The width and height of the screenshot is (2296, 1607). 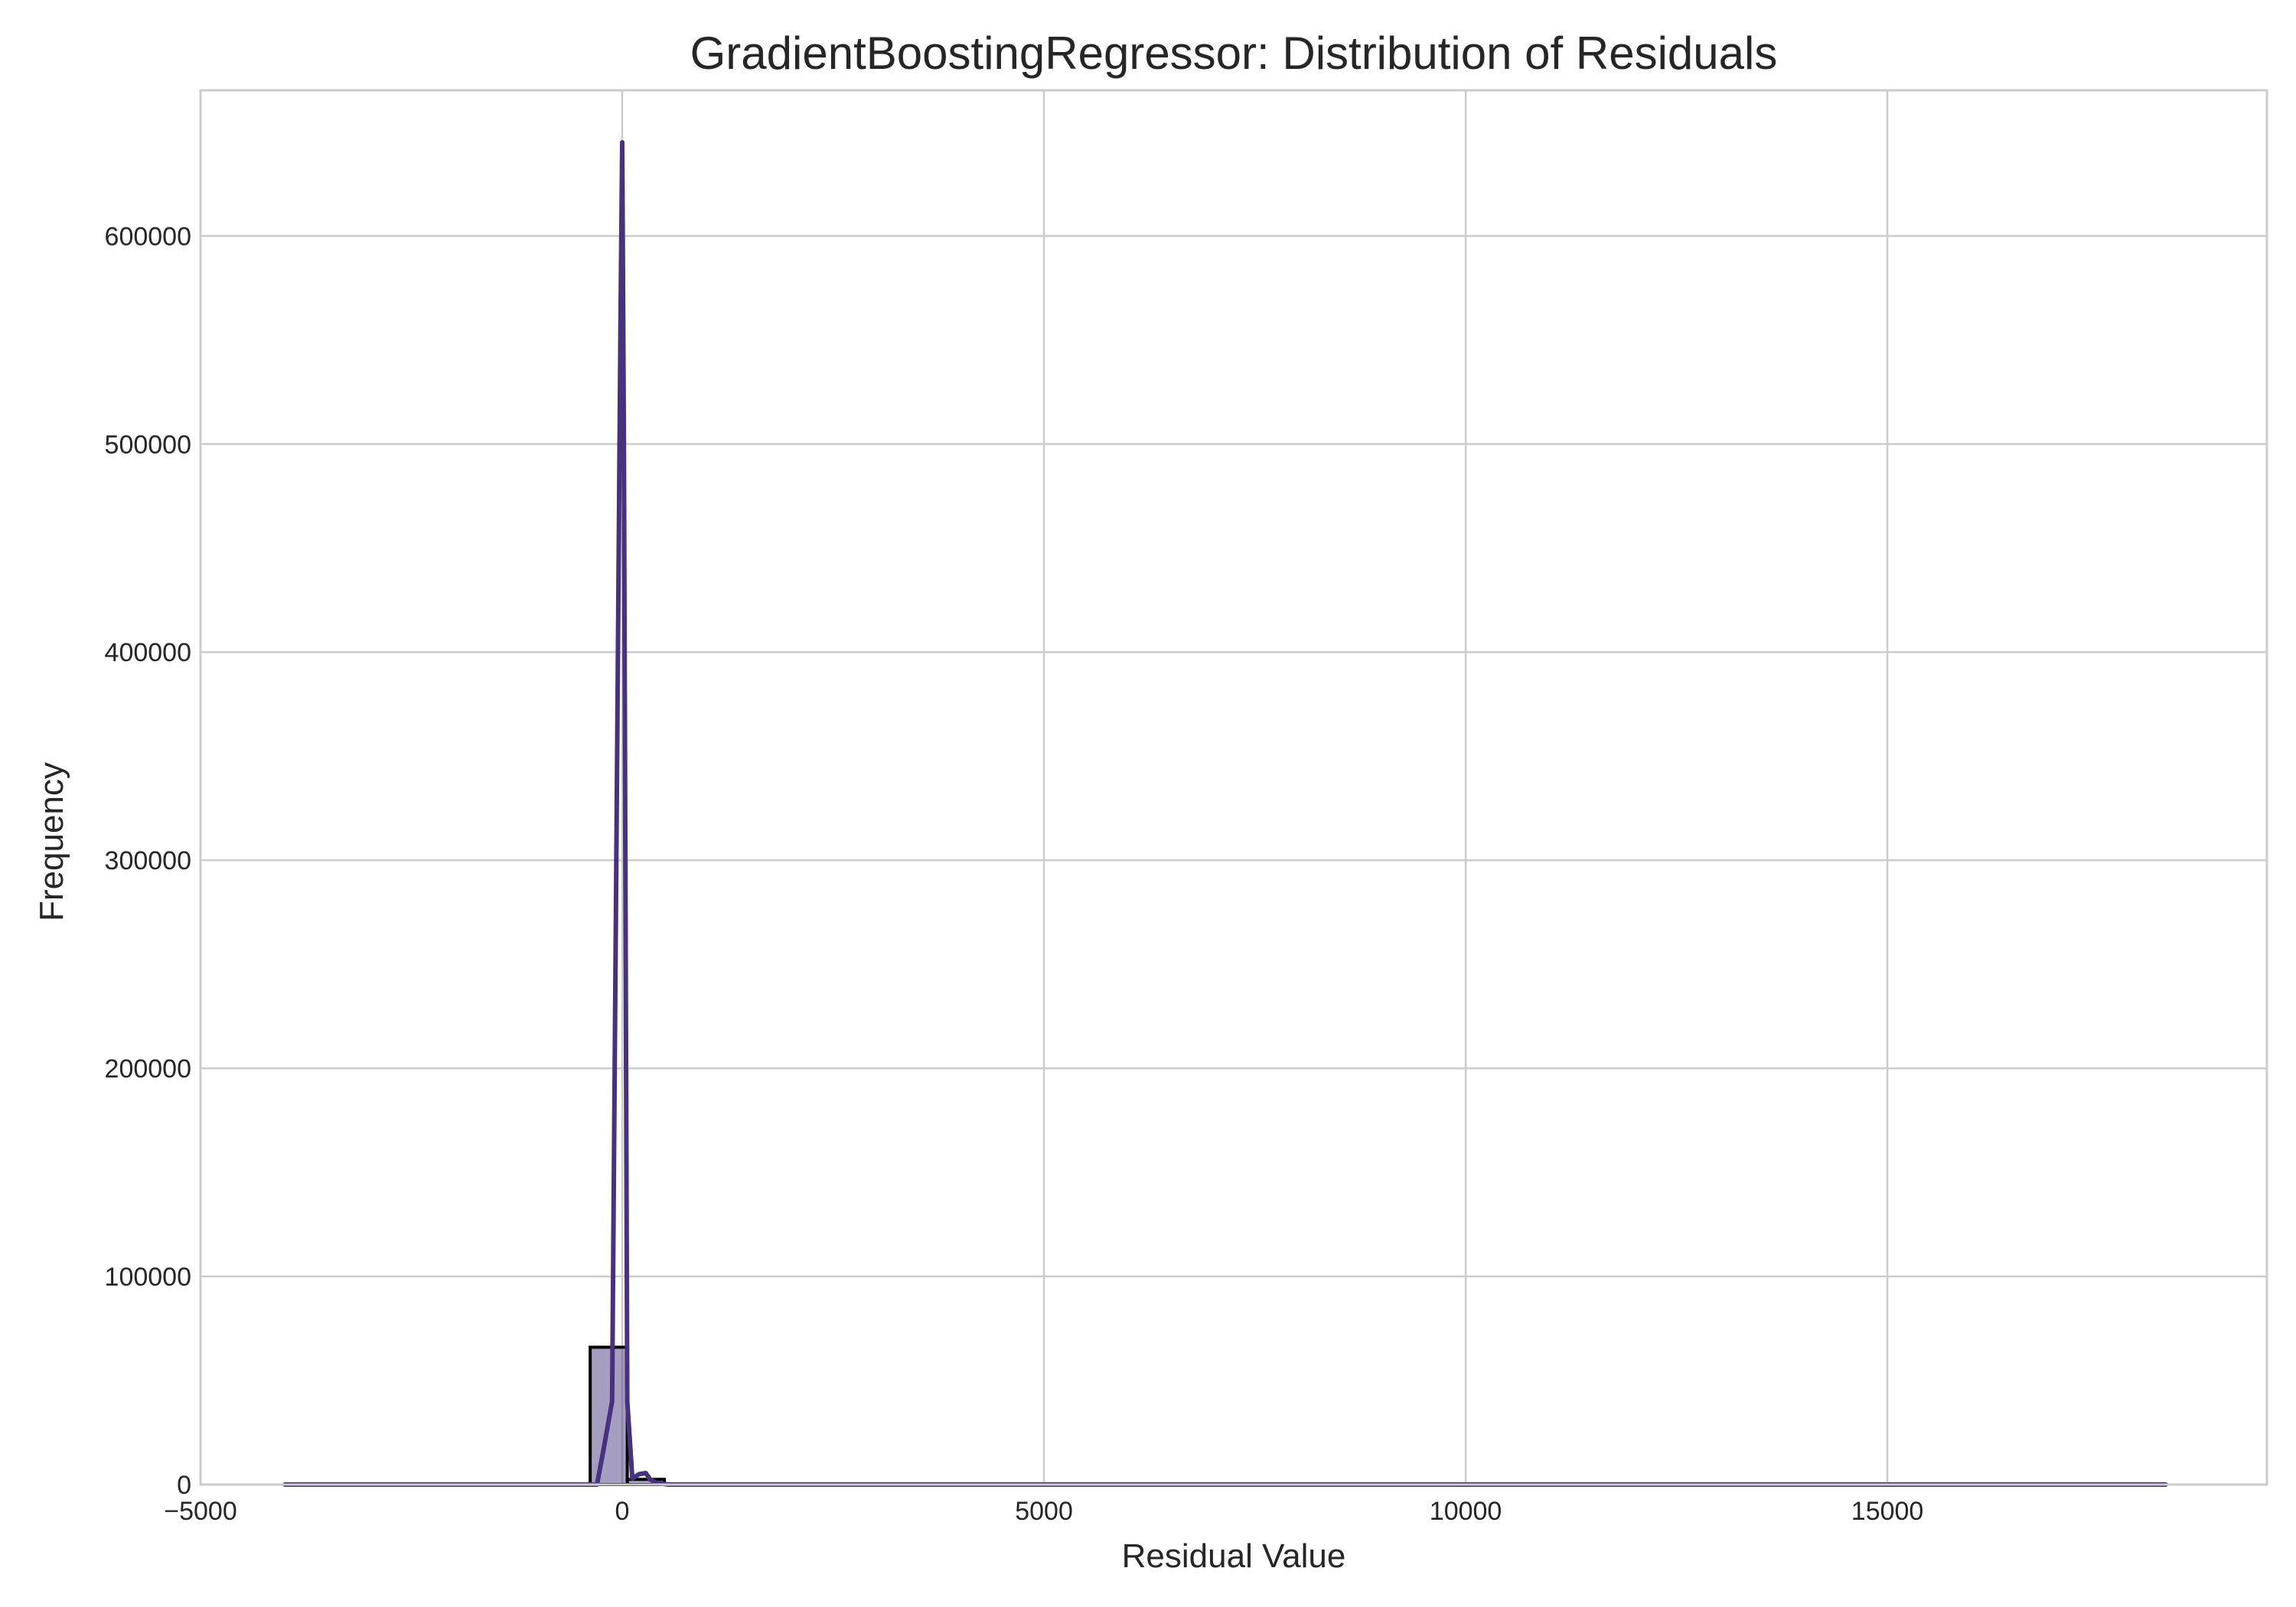 I want to click on y-tick-label: 100000, so click(x=148, y=1277).